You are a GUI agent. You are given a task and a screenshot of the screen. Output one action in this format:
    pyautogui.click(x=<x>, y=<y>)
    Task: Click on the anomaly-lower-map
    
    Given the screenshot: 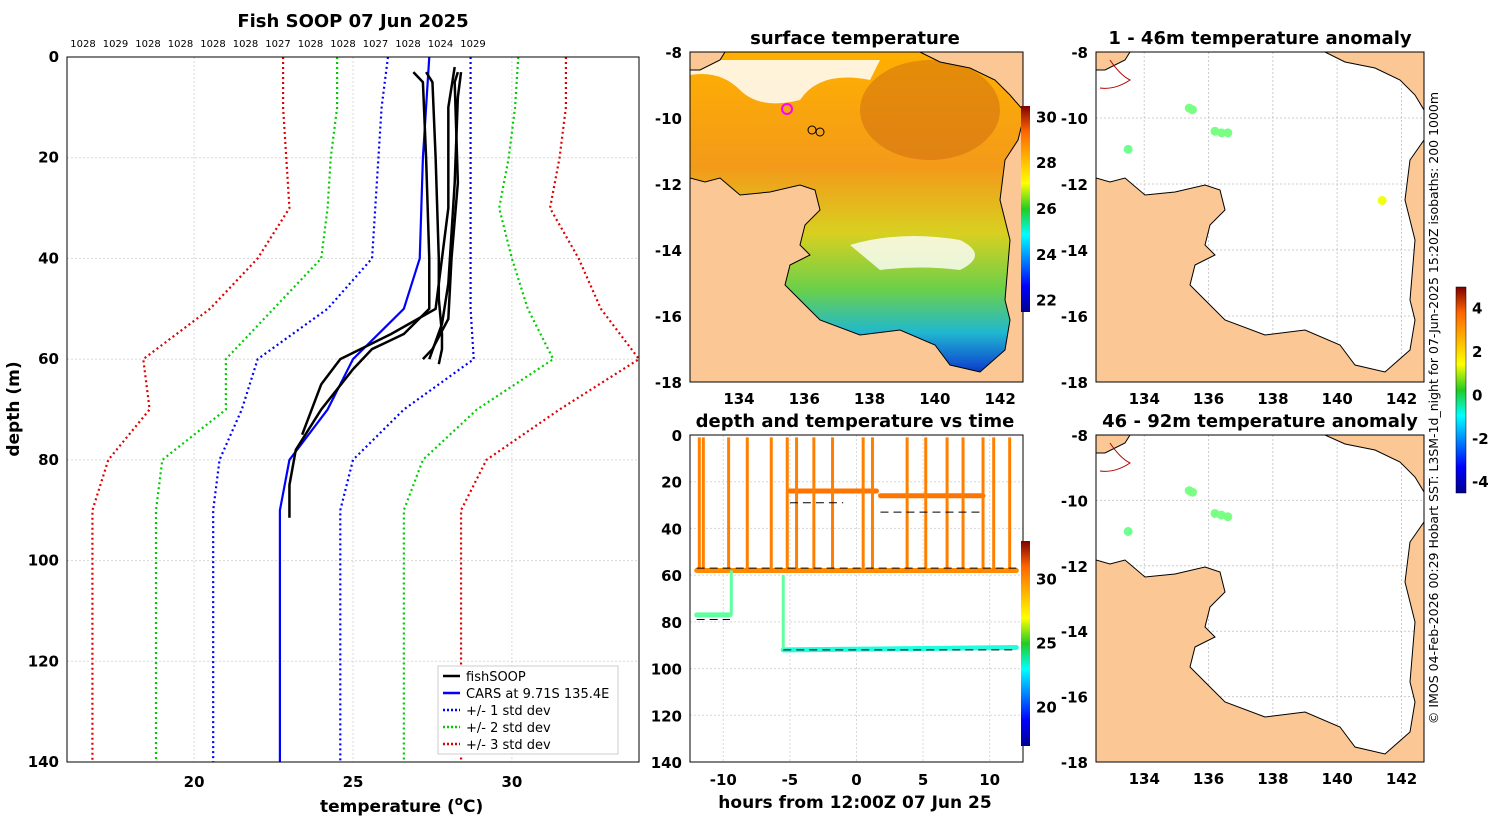 What is the action you would take?
    pyautogui.click(x=1260, y=598)
    